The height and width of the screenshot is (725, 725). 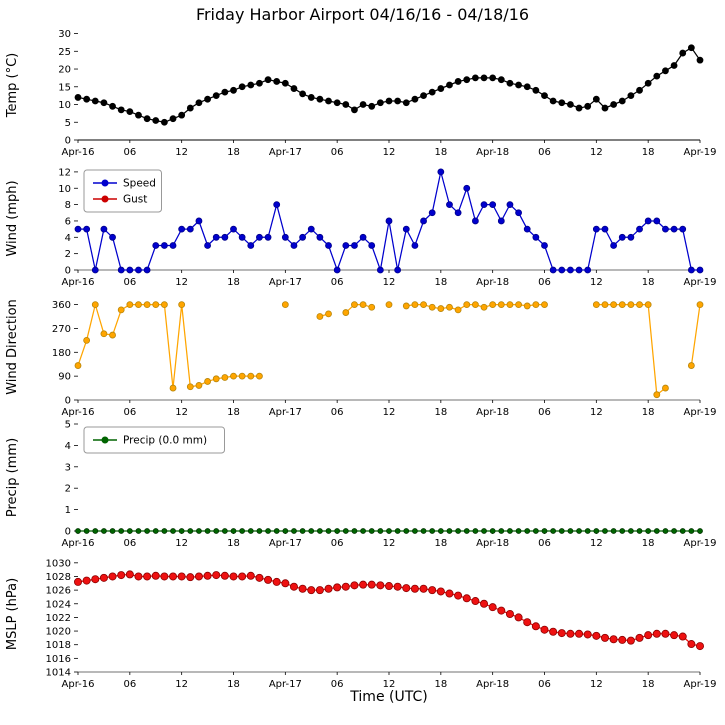 I want to click on wind-speed-y-axis-label: Wind (mph), so click(x=12, y=218).